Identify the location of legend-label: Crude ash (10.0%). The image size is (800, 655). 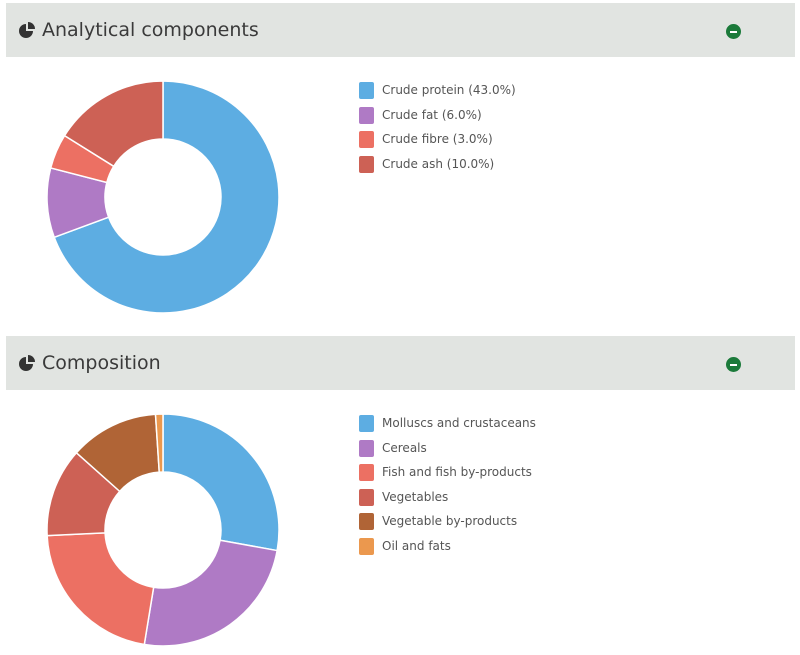
(438, 163).